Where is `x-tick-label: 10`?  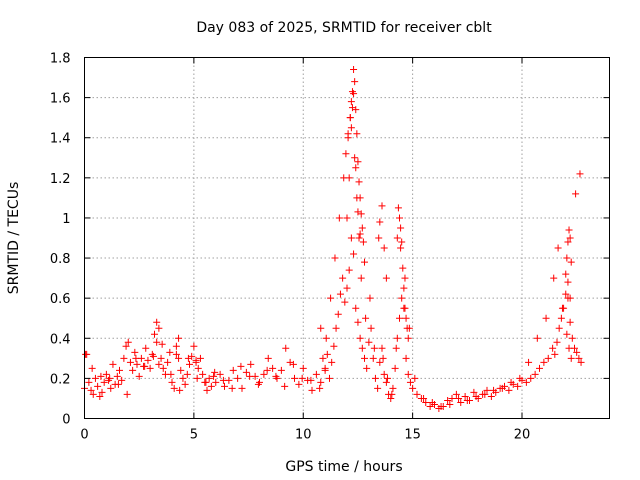
x-tick-label: 10 is located at coordinates (303, 435).